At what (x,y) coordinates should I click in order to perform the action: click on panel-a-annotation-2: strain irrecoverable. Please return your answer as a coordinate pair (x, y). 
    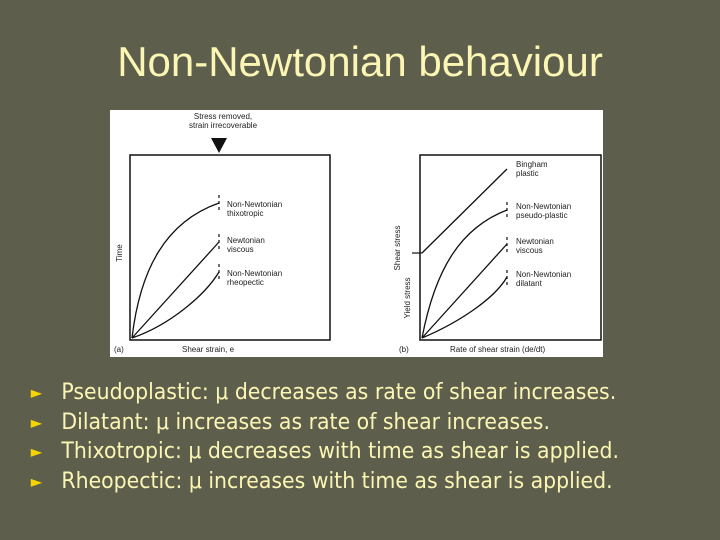
    Looking at the image, I should click on (223, 125).